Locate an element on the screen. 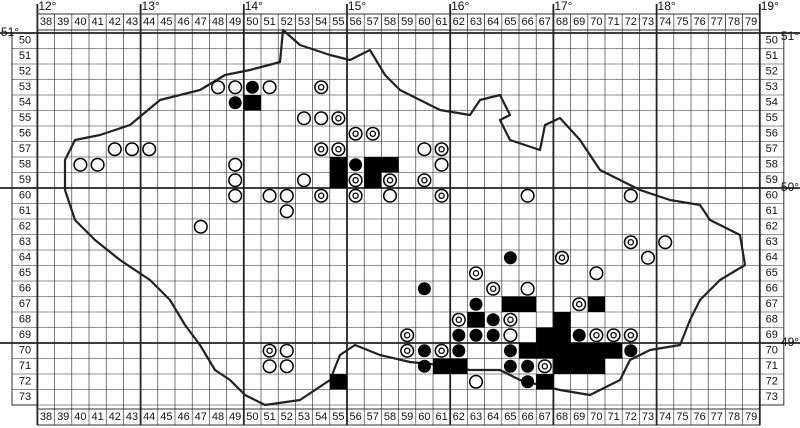  column-label: 66 is located at coordinates (527, 417).